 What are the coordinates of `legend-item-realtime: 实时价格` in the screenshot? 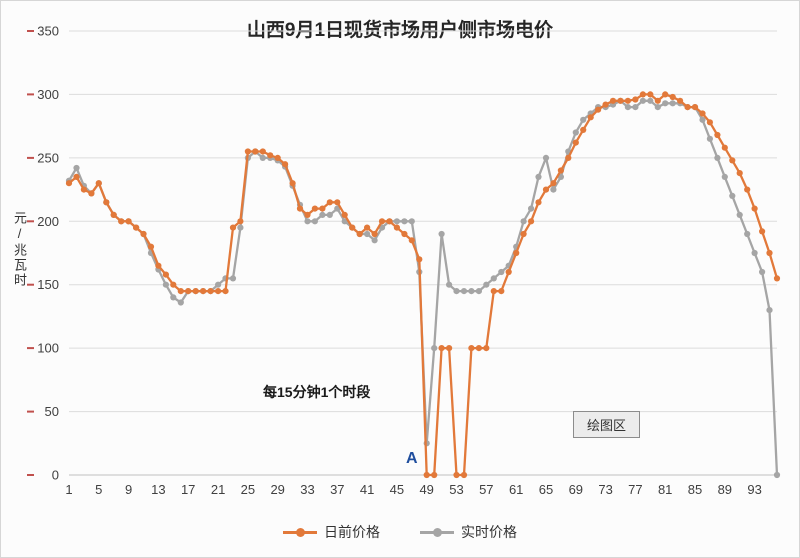 It's located at (468, 532).